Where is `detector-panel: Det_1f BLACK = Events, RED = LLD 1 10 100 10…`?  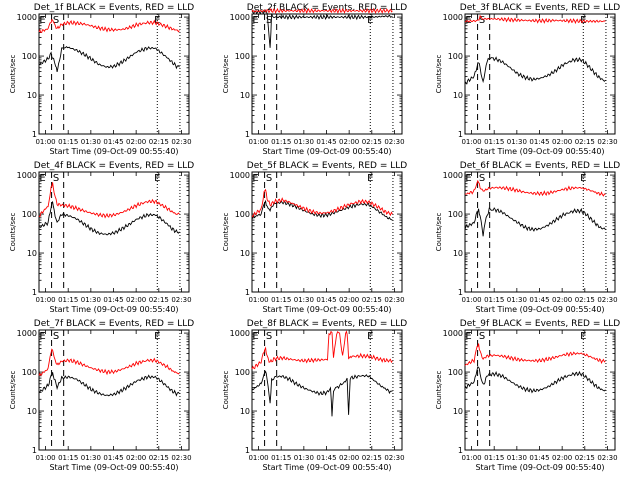 detector-panel: Det_1f BLACK = Events, RED = LLD 1 10 100 10… is located at coordinates (101, 79).